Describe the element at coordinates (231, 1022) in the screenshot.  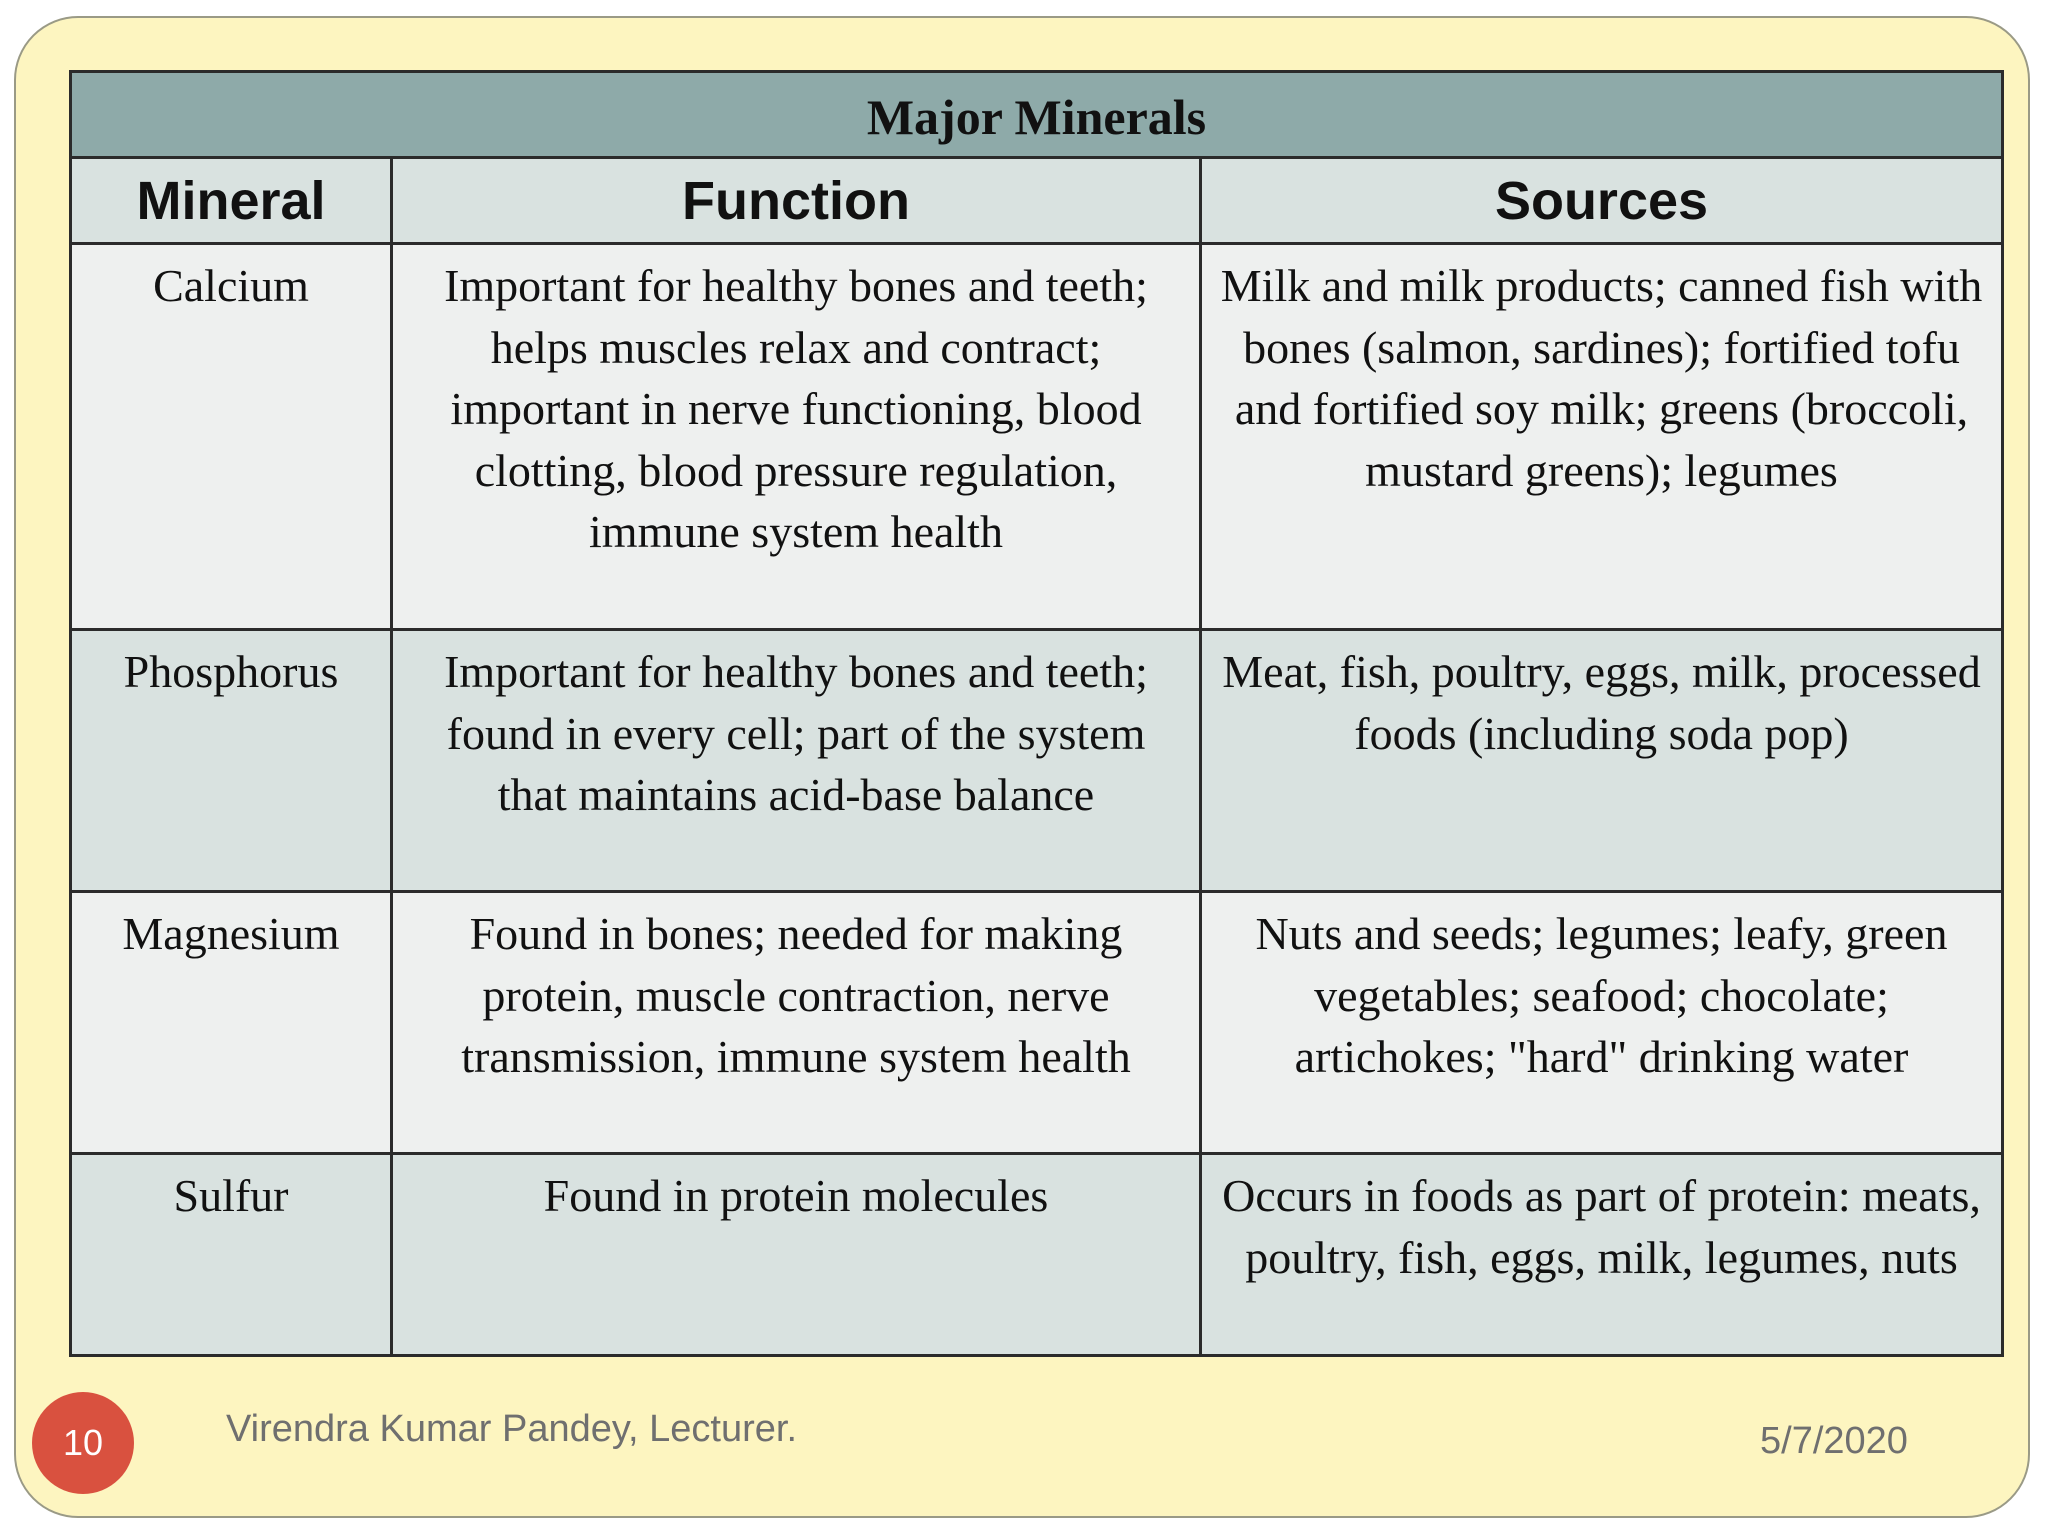
I see `mineral-cell: Magnesium` at that location.